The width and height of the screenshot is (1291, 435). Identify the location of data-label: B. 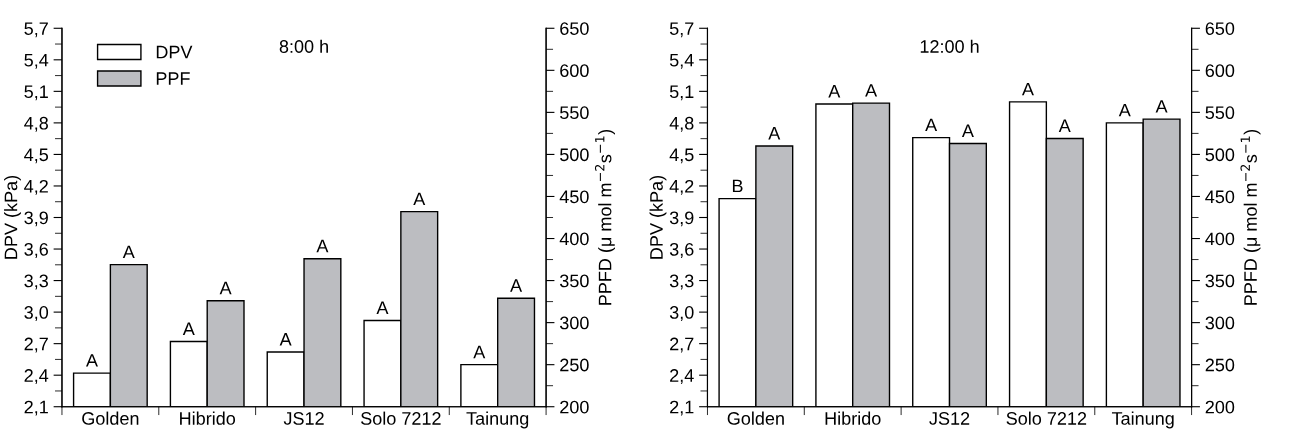
(737, 186).